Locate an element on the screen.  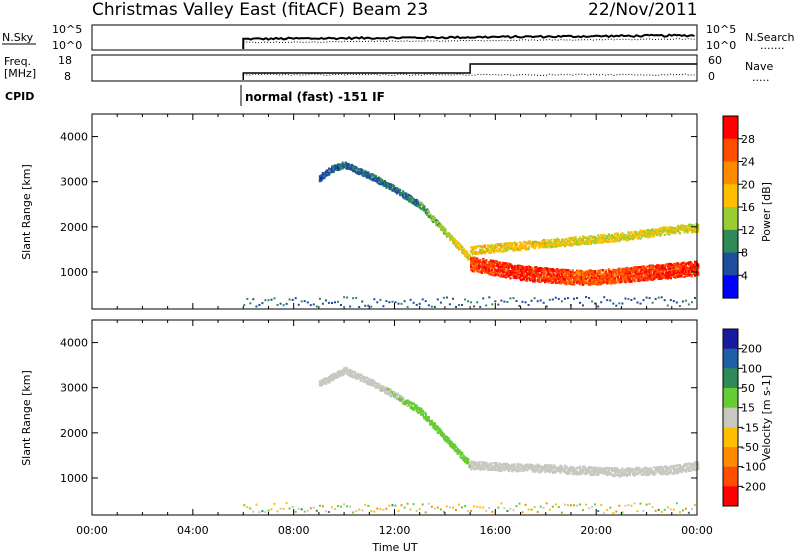
y-tick-label: 2000 is located at coordinates (74, 227).